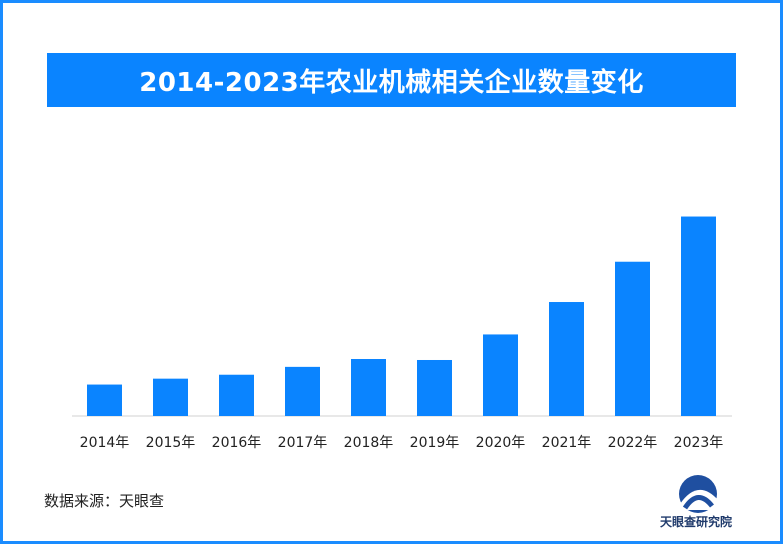  What do you see at coordinates (696, 522) in the screenshot?
I see `logo-text: 天眼查研究院` at bounding box center [696, 522].